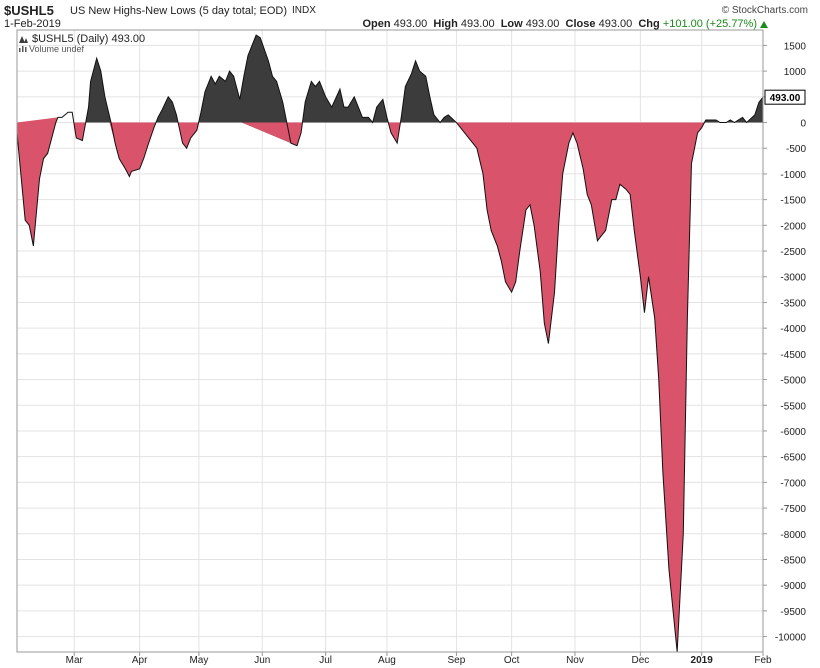 Image resolution: width=820 pixels, height=668 pixels. I want to click on x-tick-label: Jun, so click(262, 660).